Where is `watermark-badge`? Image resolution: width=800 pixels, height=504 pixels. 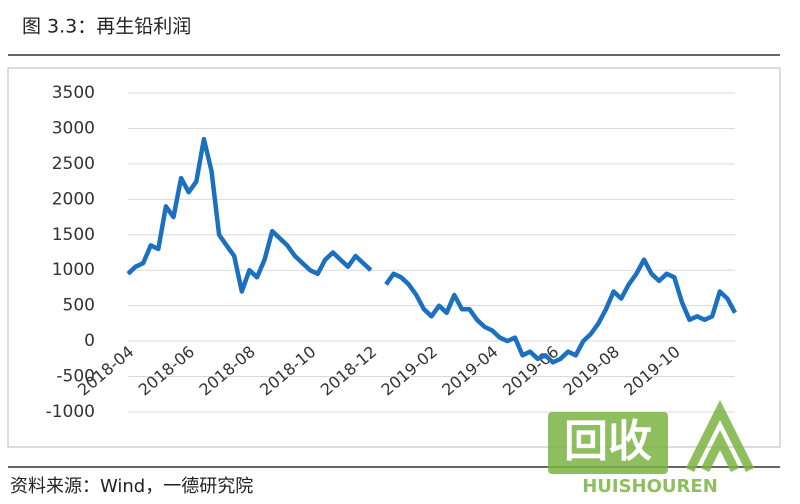 watermark-badge is located at coordinates (608, 443).